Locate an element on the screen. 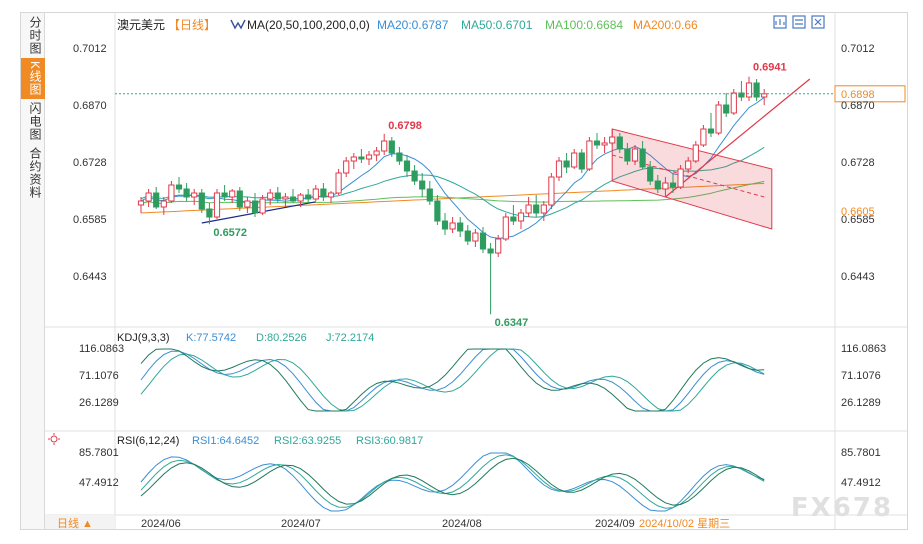 The image size is (923, 544). right-price-axis: 0.7012 0.6870 0.6728 0.6585 0.6443 is located at coordinates (858, 163).